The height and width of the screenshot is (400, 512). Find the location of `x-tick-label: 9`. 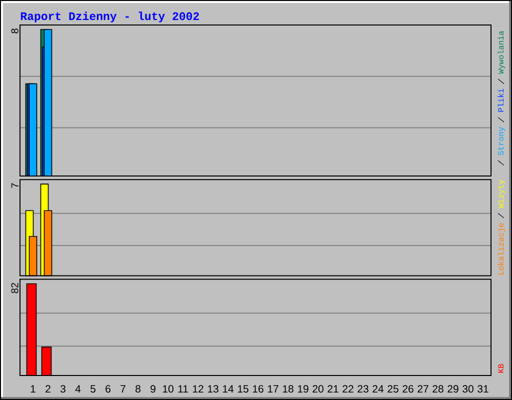

x-tick-label: 9 is located at coordinates (153, 389).